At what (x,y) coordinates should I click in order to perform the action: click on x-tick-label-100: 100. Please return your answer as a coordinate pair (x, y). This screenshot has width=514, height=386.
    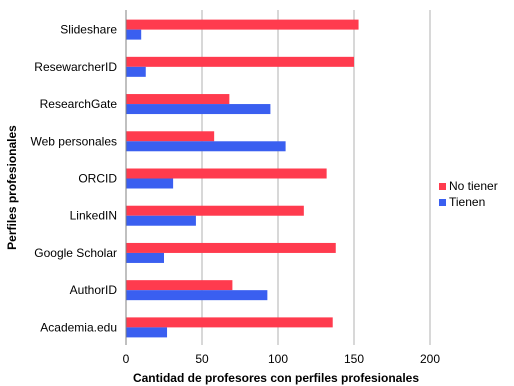
    Looking at the image, I should click on (278, 359).